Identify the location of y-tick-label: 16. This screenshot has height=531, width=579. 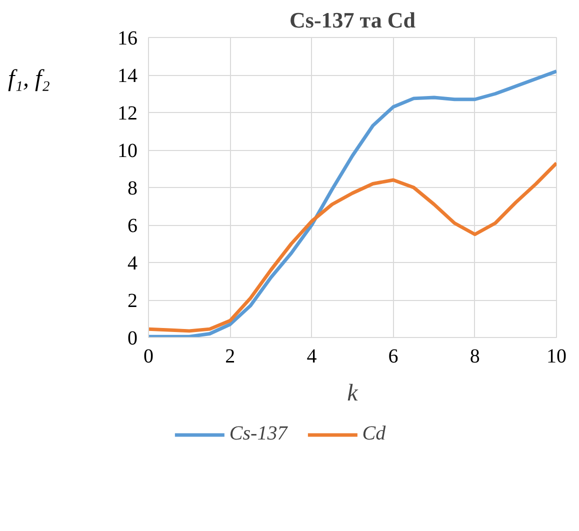
(128, 39).